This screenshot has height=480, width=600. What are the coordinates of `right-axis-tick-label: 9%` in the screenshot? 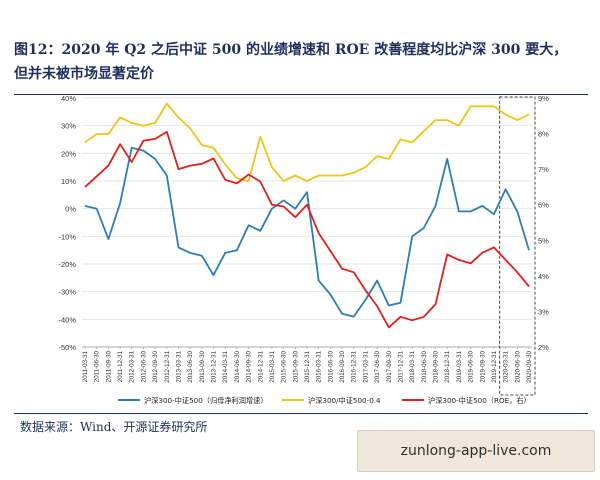 It's located at (543, 98).